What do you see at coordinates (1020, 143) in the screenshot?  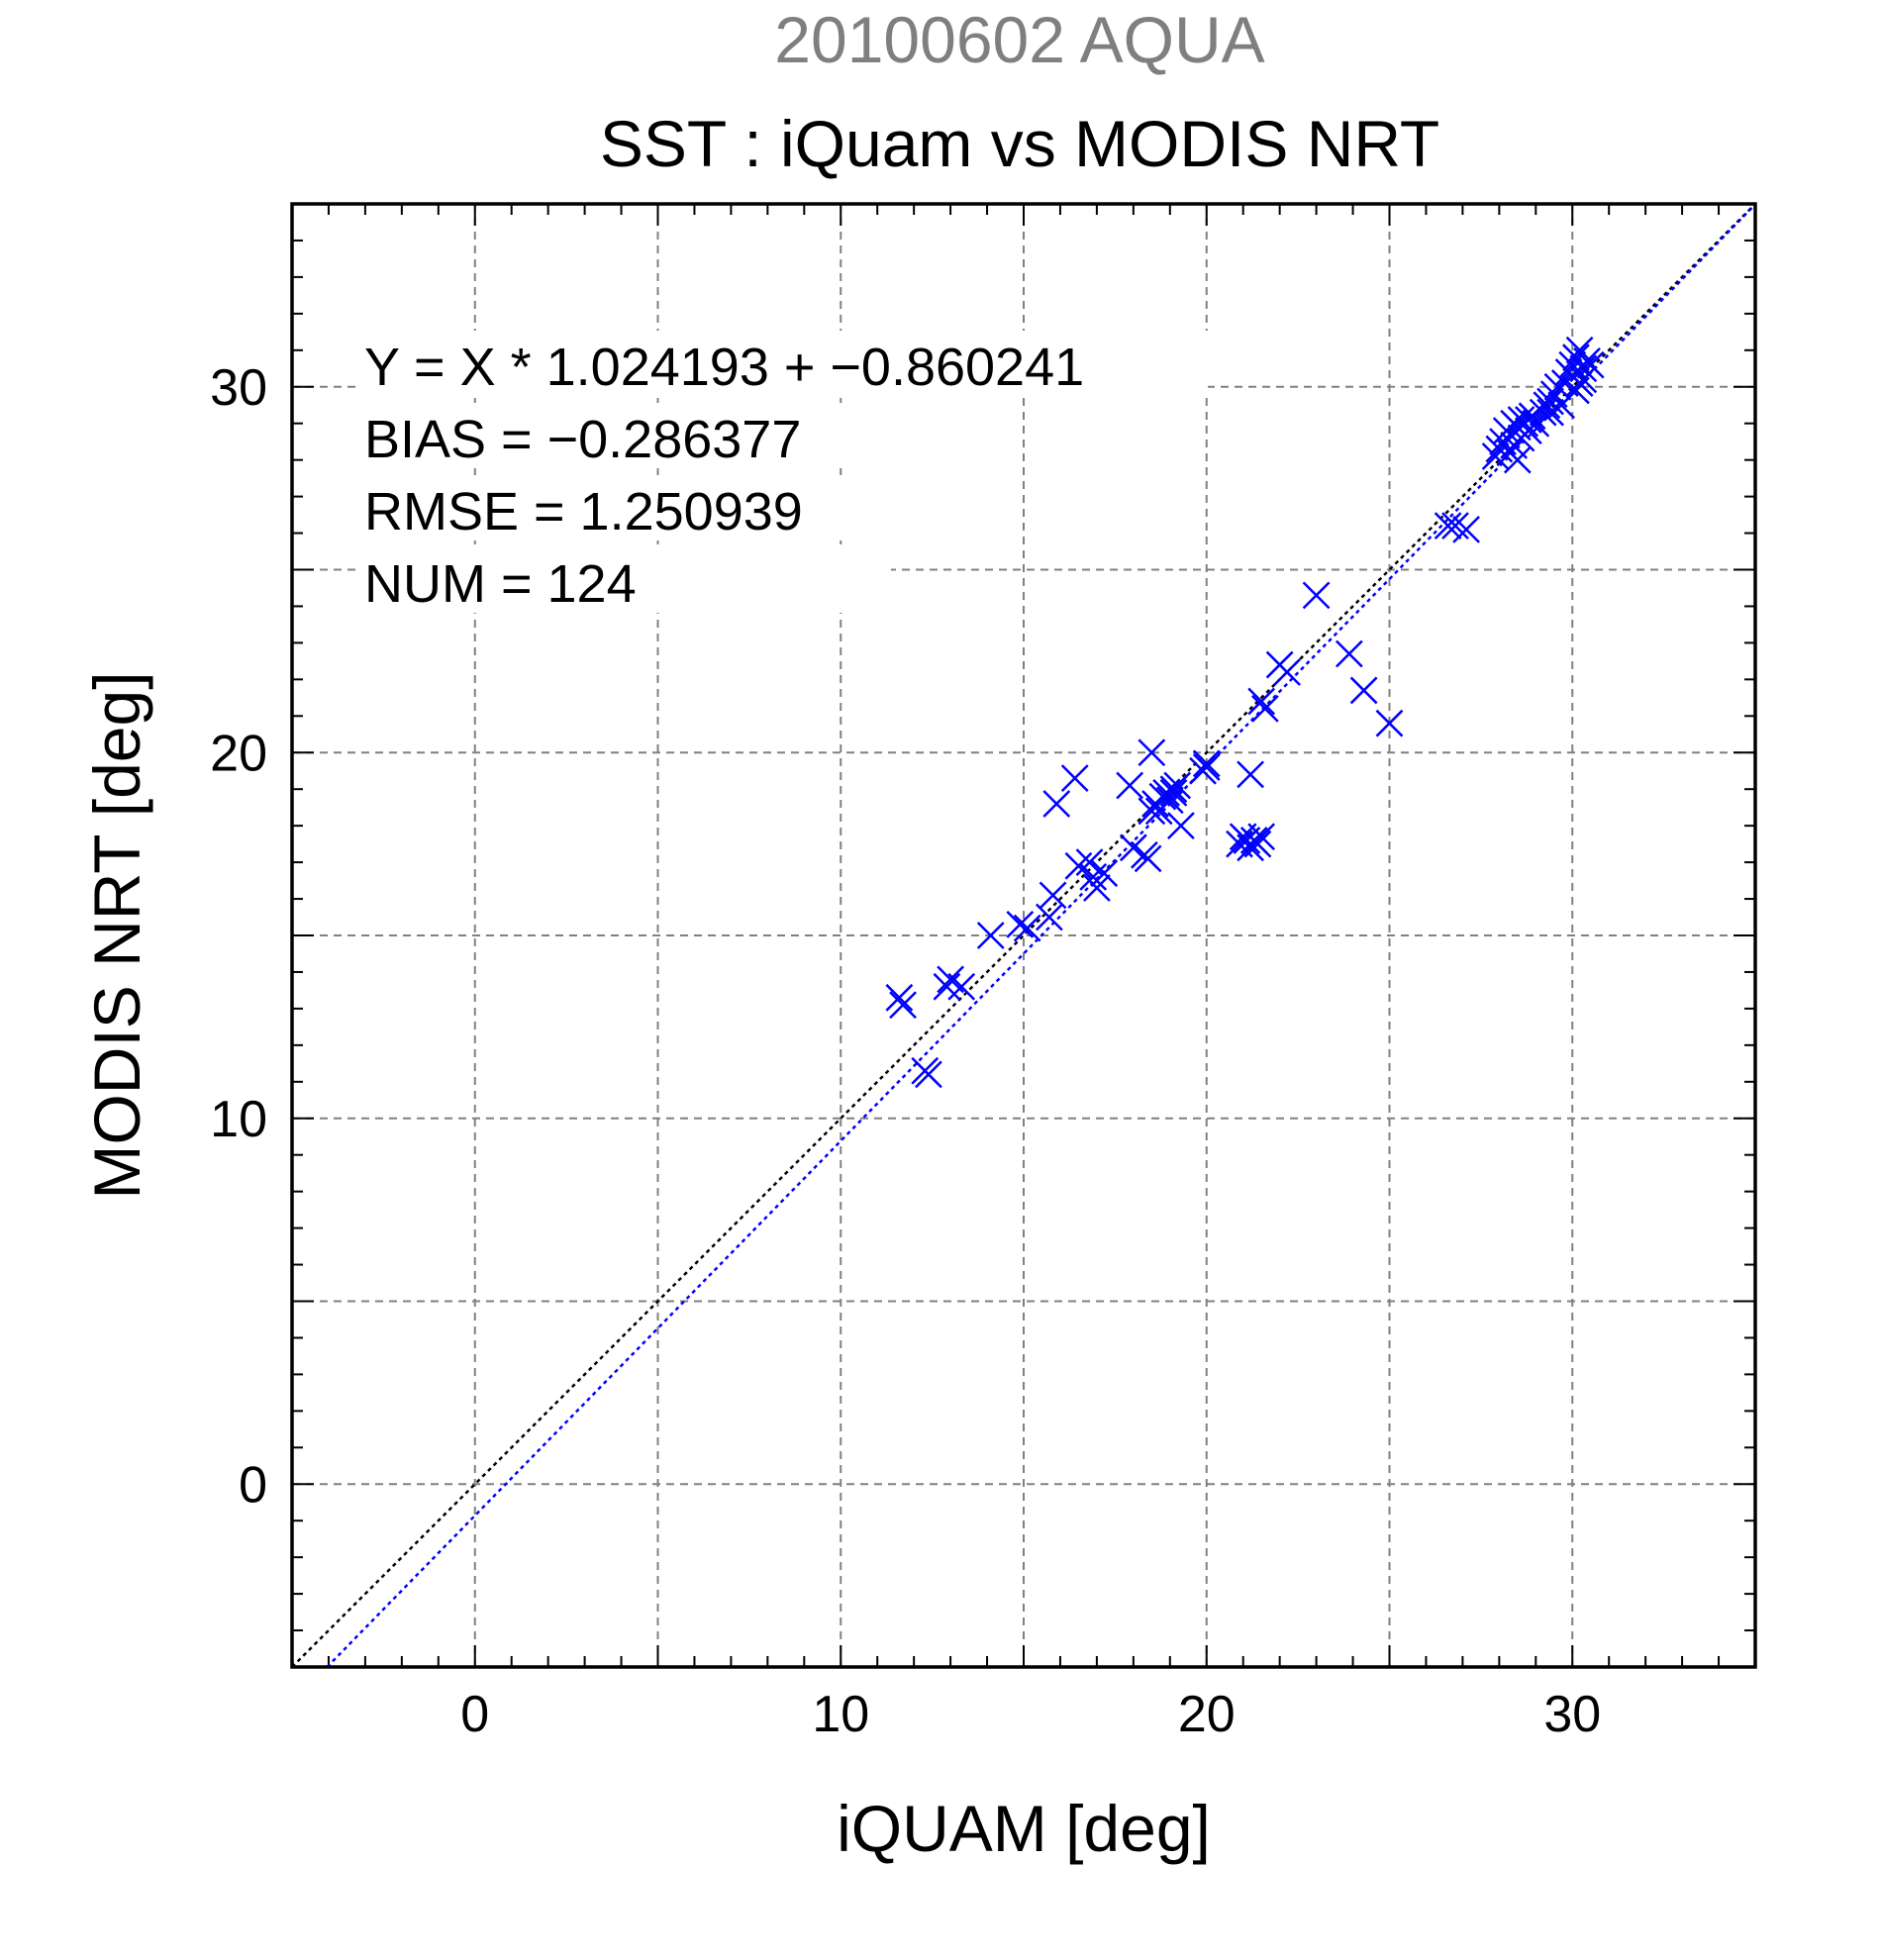 I see `chart-title: SST : iQuam vs MODIS NRT` at bounding box center [1020, 143].